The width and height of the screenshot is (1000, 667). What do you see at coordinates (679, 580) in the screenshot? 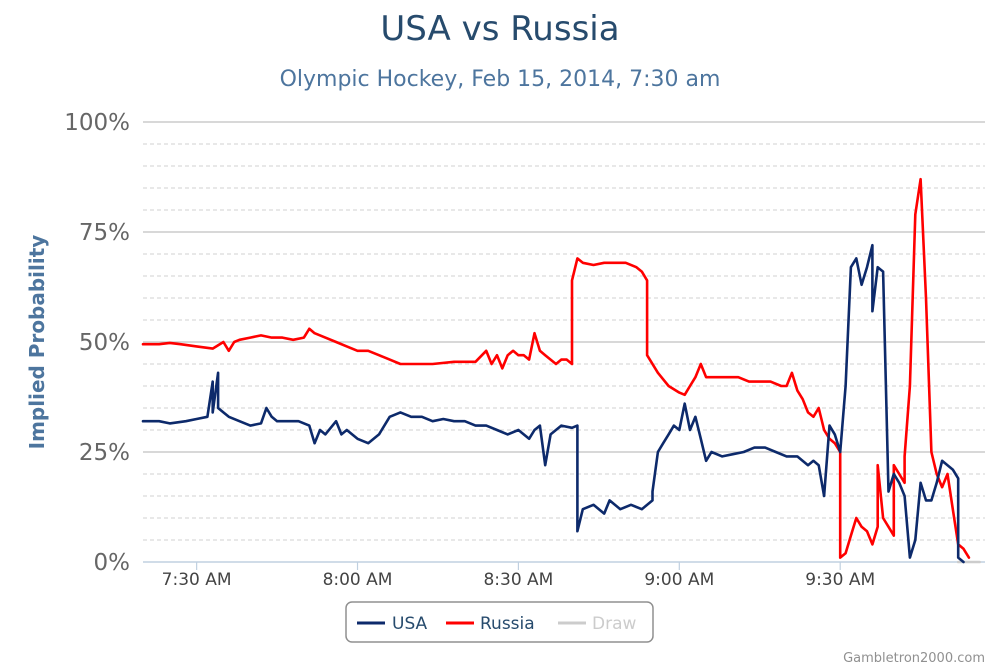
I see `x-tick-label: 9:00 AM` at bounding box center [679, 580].